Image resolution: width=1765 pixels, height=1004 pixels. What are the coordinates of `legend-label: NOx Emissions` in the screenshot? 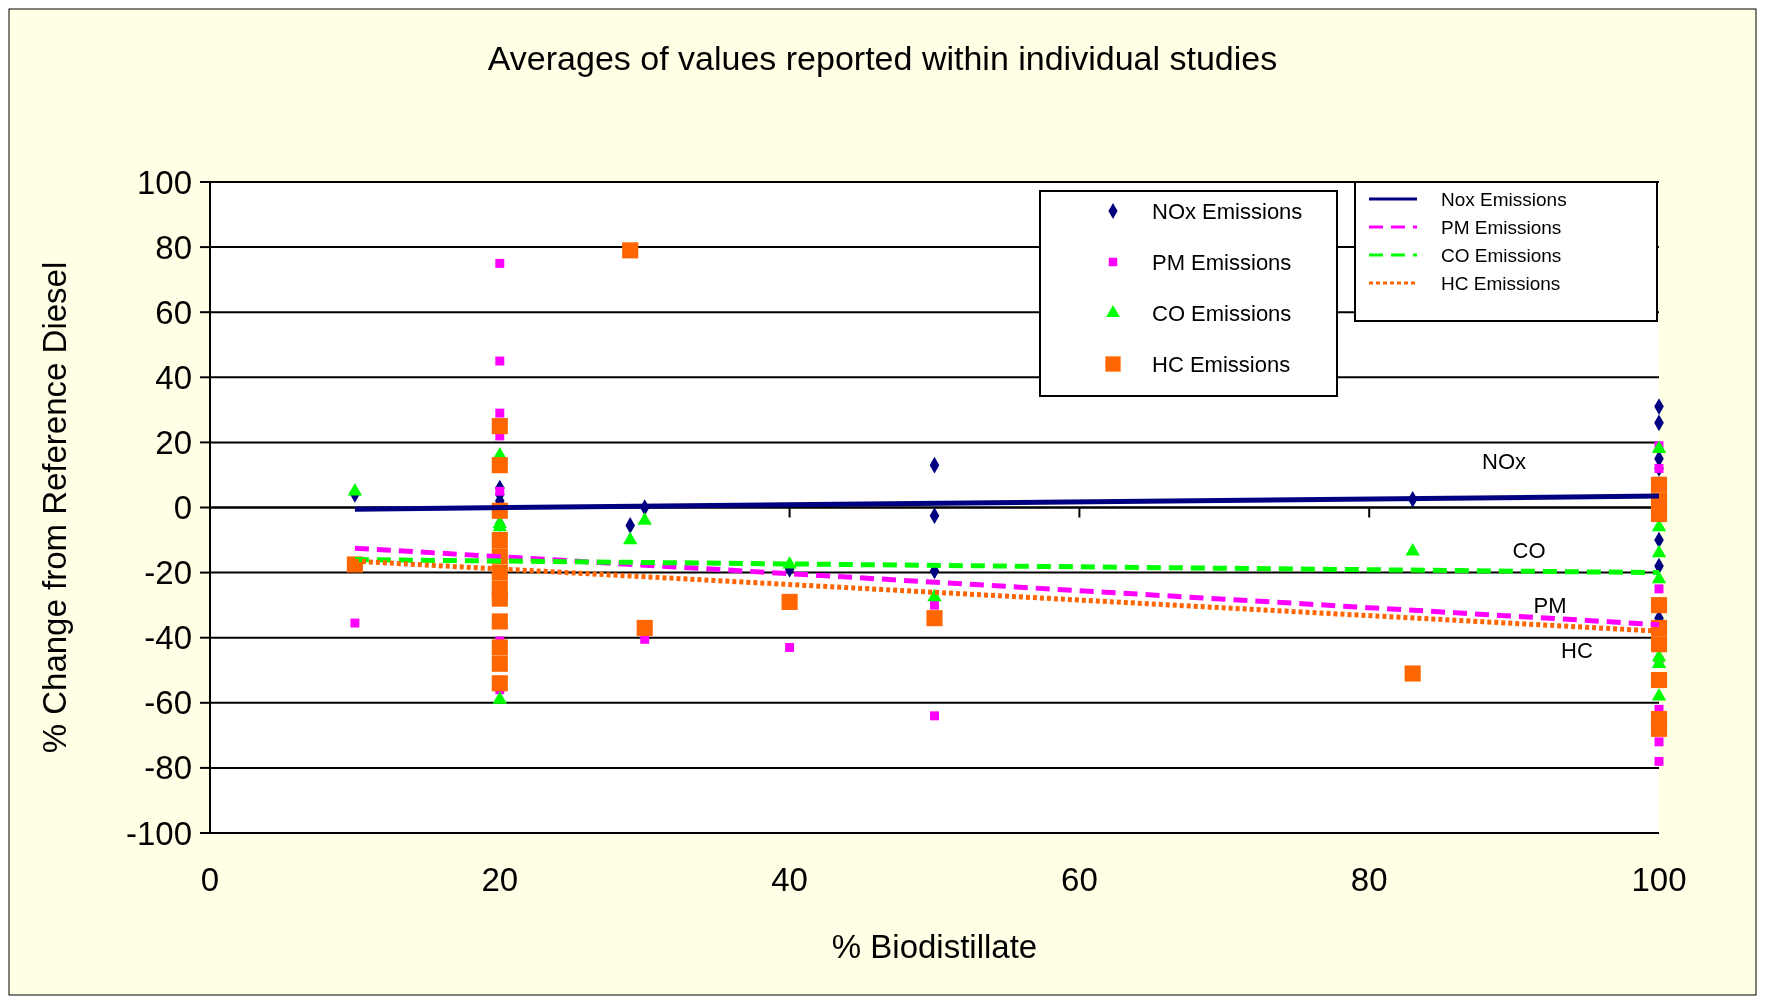 It's located at (1227, 211).